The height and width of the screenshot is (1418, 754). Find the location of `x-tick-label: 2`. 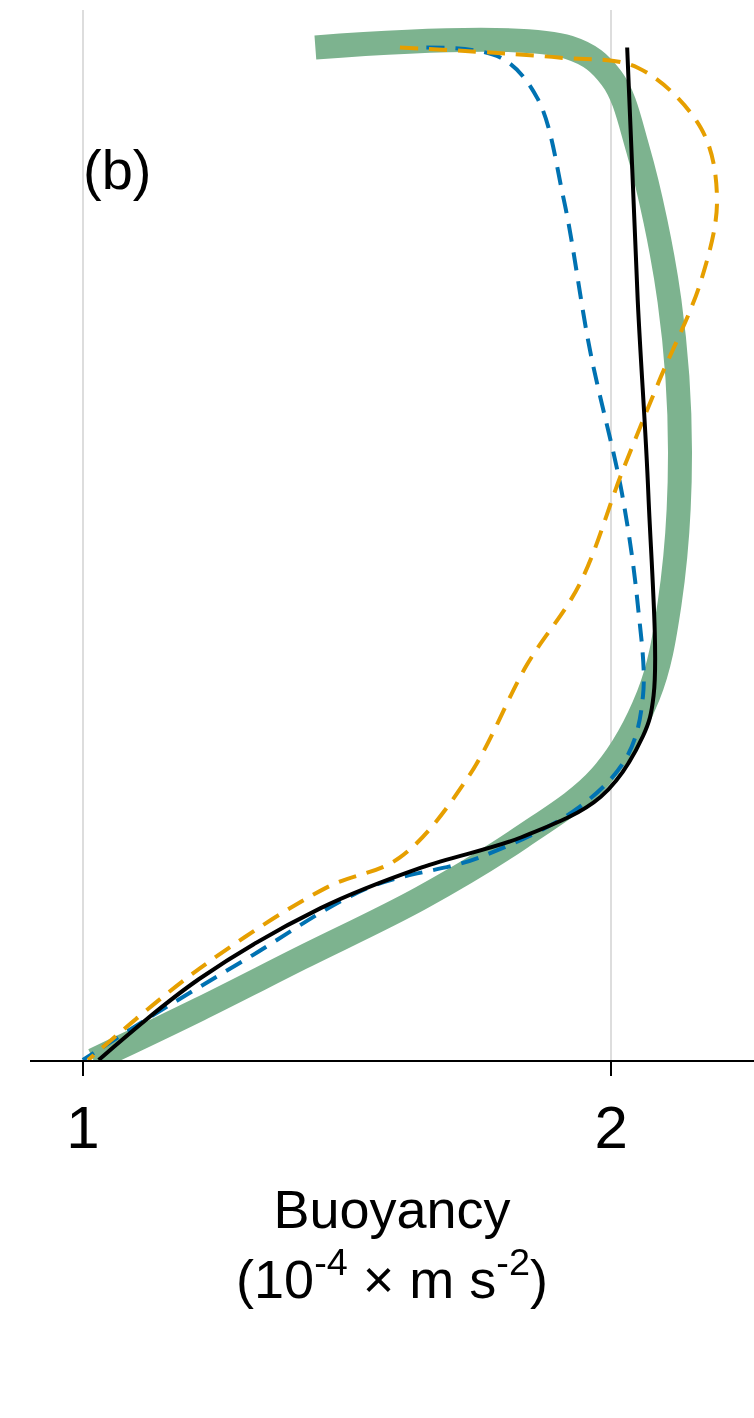

x-tick-label: 2 is located at coordinates (611, 1127).